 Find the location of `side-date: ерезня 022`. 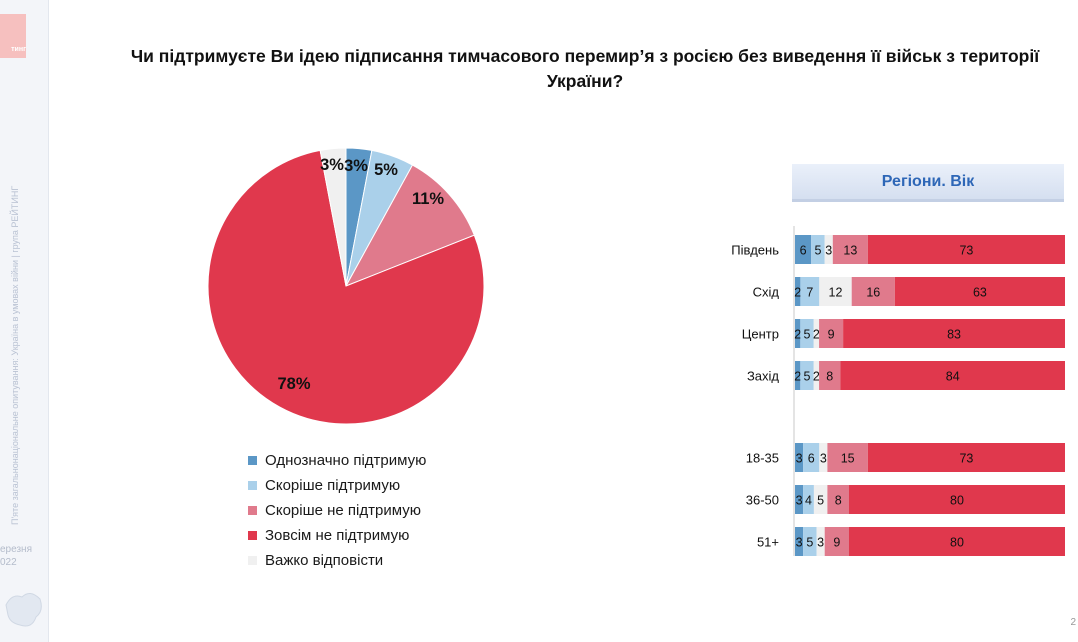

side-date: ерезня 022 is located at coordinates (23, 556).